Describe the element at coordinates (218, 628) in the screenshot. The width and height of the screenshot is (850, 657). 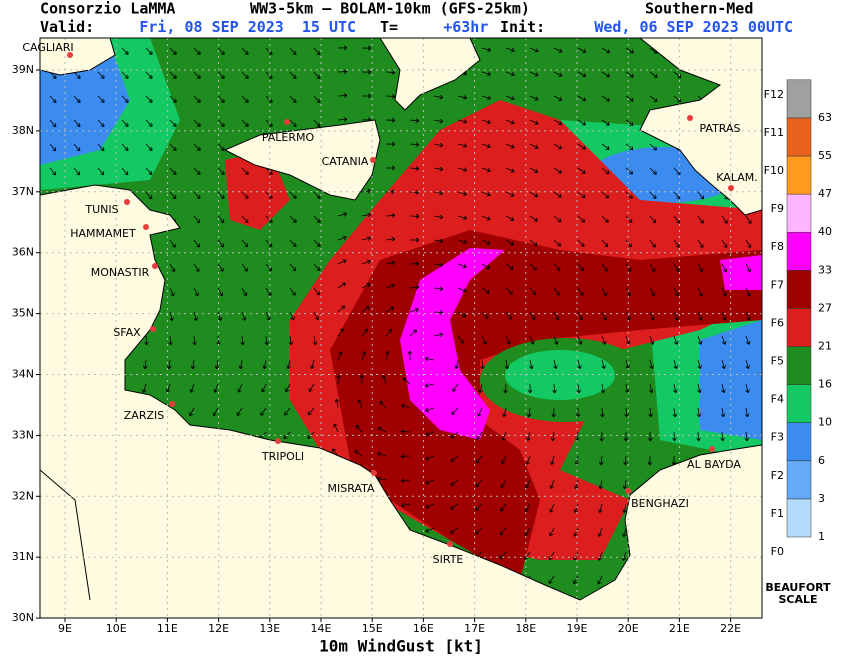
I see `lon-label: 12E` at that location.